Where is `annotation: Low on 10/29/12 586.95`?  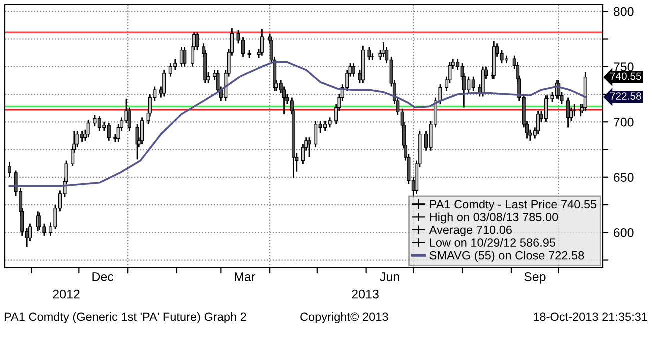
annotation: Low on 10/29/12 586.95 is located at coordinates (493, 242).